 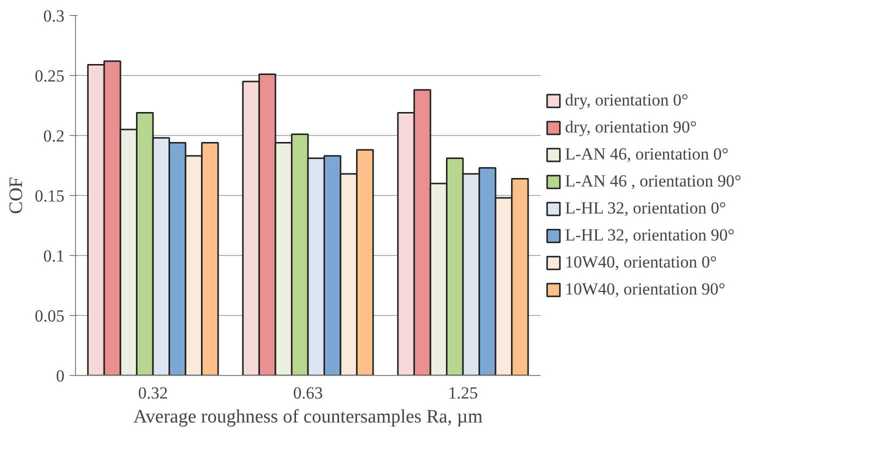 I want to click on y-tick-label: 0.15, so click(x=49, y=196).